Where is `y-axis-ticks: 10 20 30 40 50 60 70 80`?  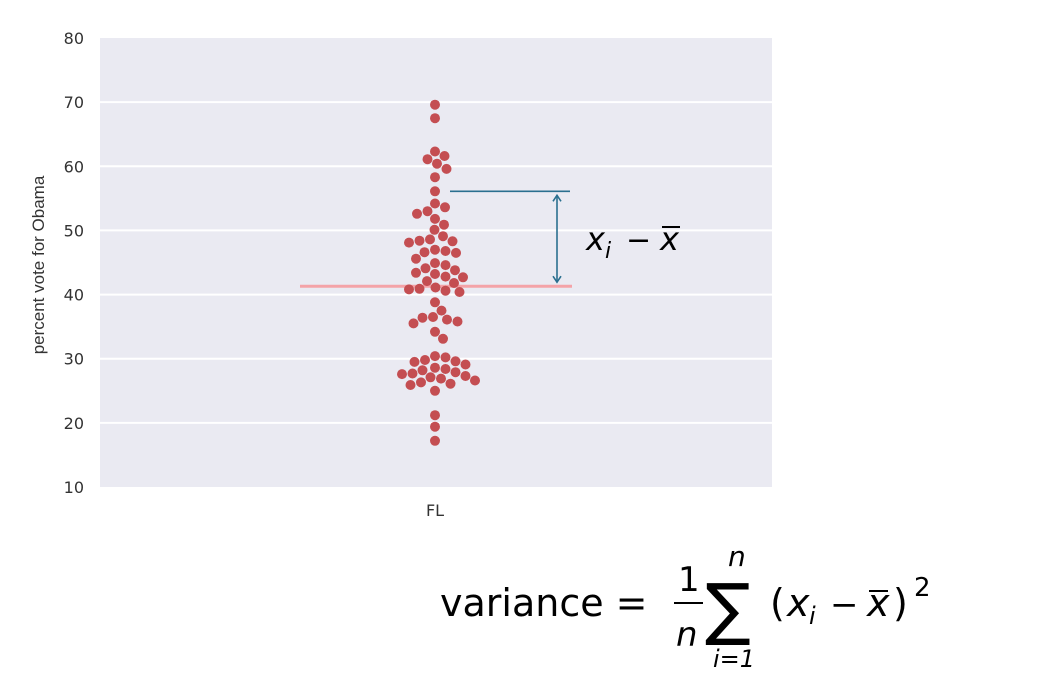 y-axis-ticks: 10 20 30 40 50 60 70 80 is located at coordinates (74, 263).